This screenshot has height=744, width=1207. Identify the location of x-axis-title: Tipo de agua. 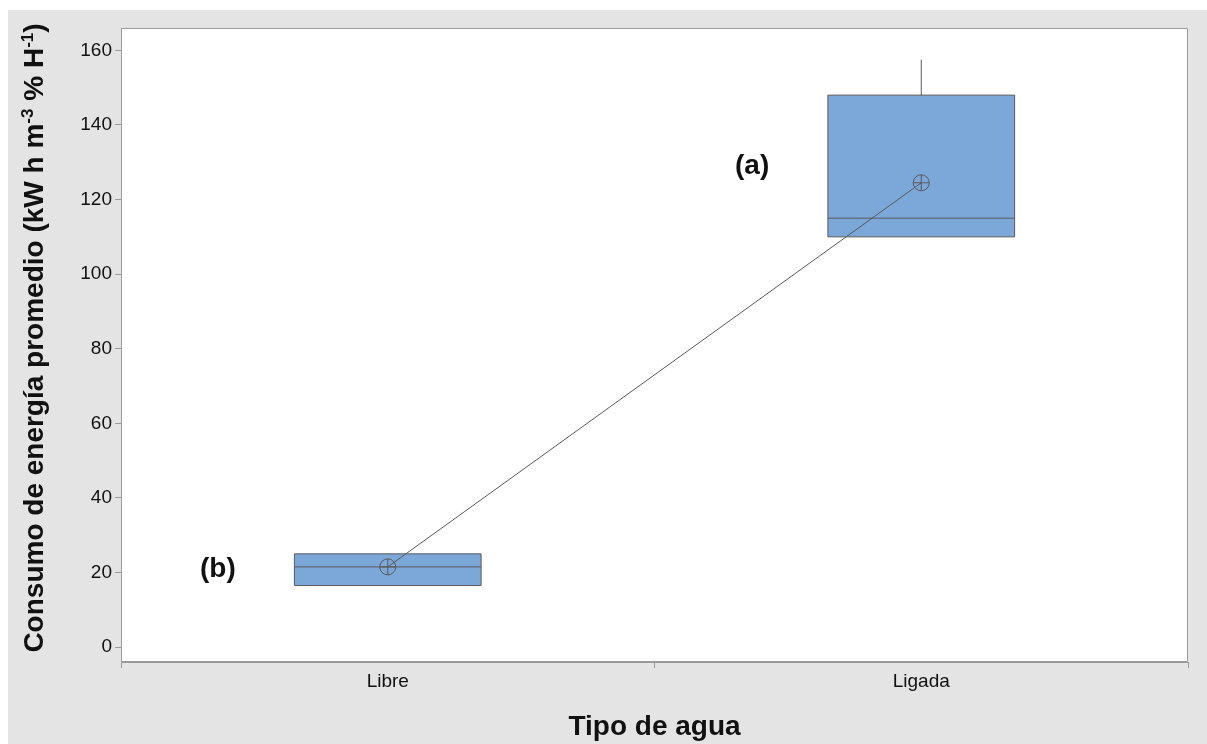
(655, 725).